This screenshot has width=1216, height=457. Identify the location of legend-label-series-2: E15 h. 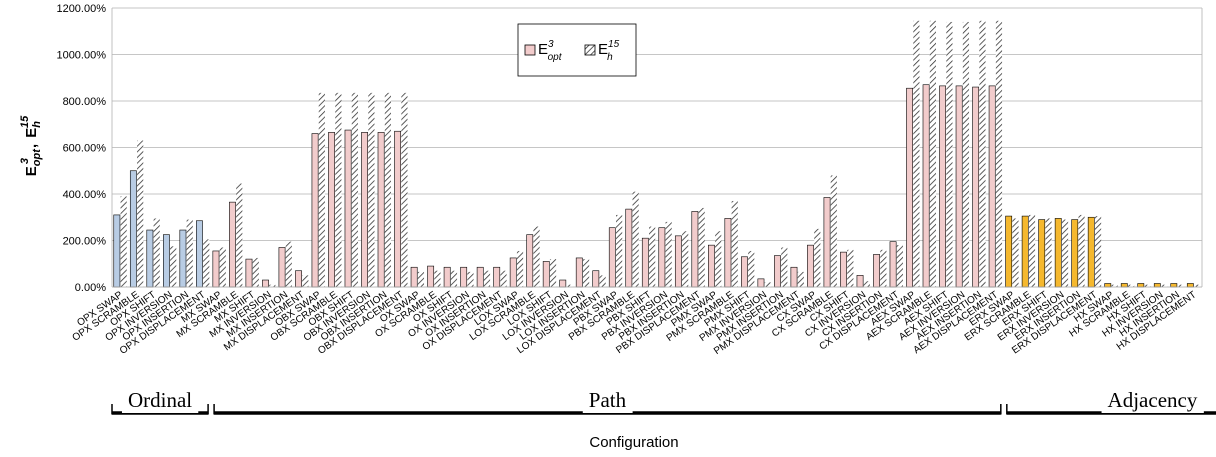
(609, 51).